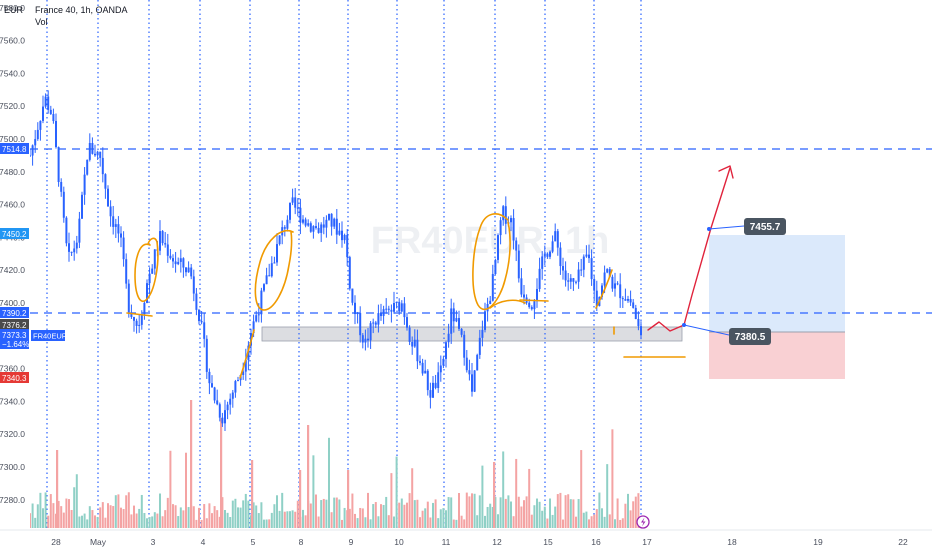 The height and width of the screenshot is (550, 932). I want to click on target-up-label: 7455.7, so click(765, 226).